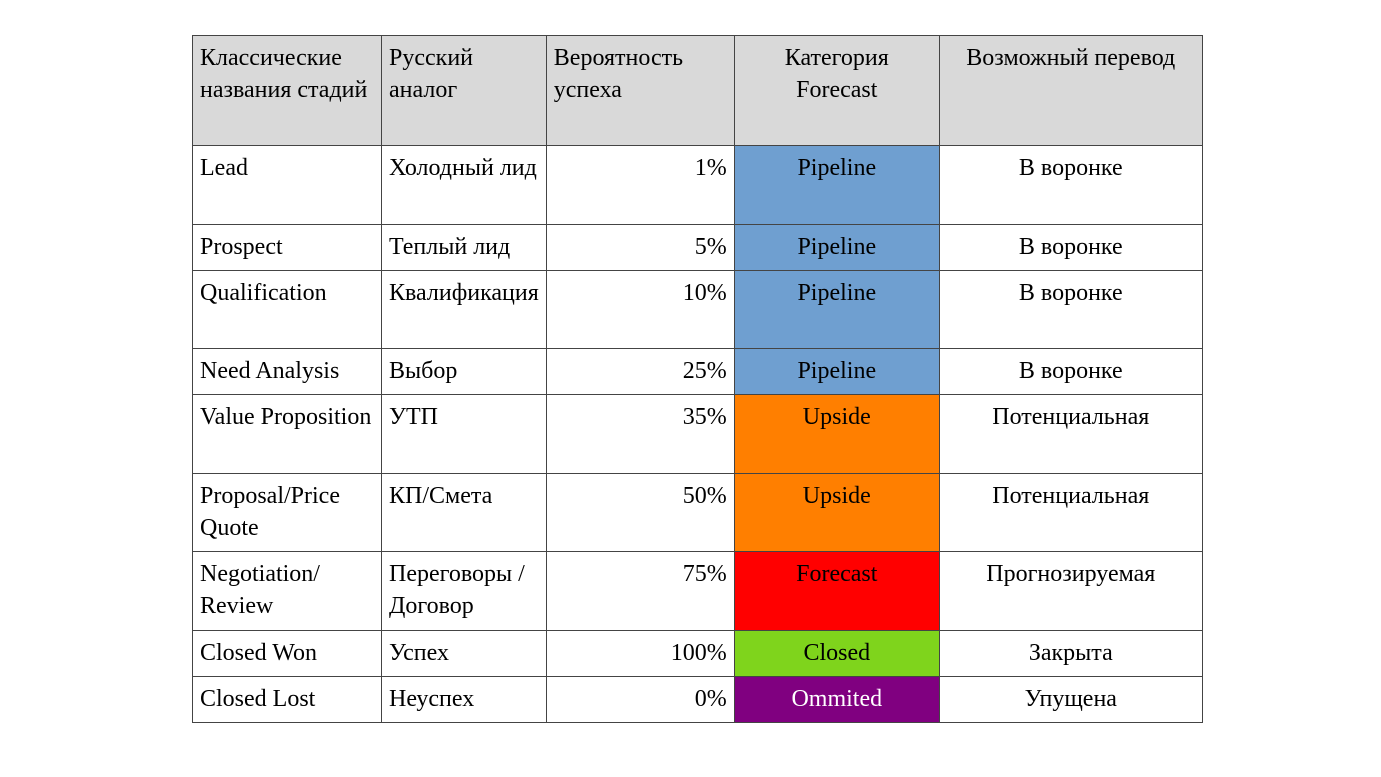 The width and height of the screenshot is (1381, 777). What do you see at coordinates (1070, 699) in the screenshot?
I see `translation-cell: Упущена` at bounding box center [1070, 699].